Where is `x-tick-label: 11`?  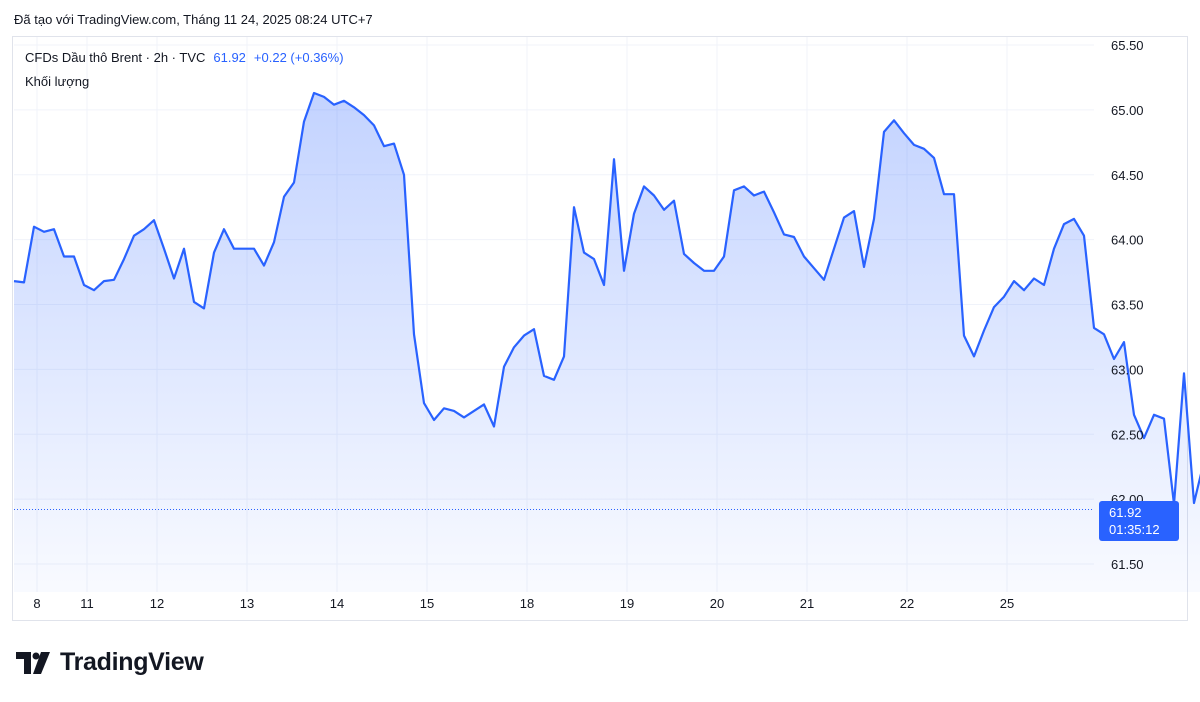
x-tick-label: 11 is located at coordinates (87, 603).